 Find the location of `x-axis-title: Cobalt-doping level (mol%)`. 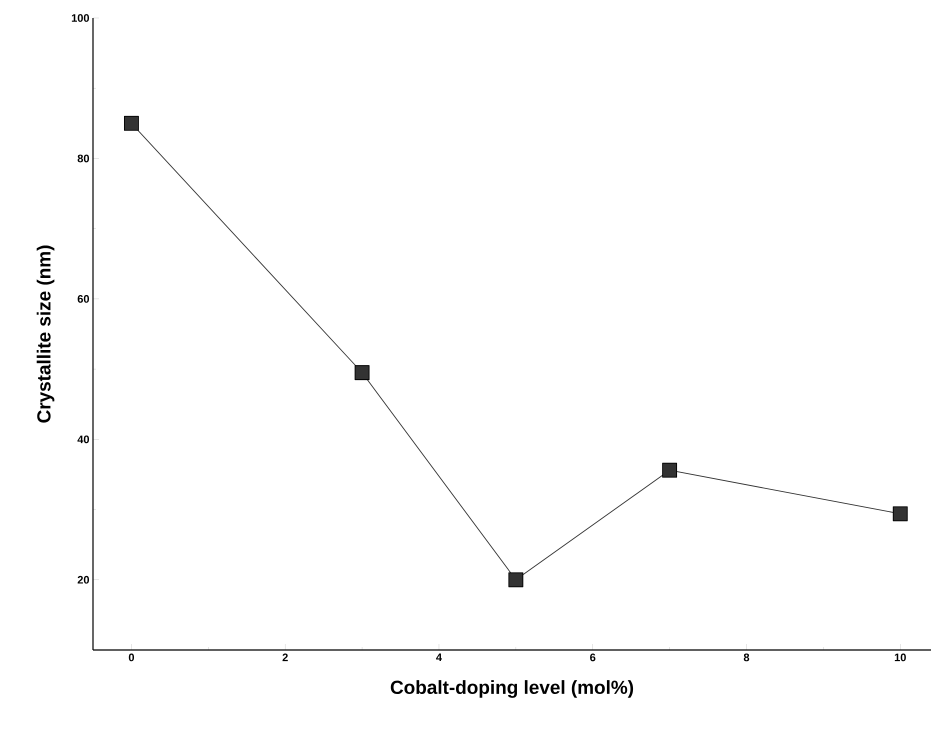

x-axis-title: Cobalt-doping level (mol%) is located at coordinates (512, 689).